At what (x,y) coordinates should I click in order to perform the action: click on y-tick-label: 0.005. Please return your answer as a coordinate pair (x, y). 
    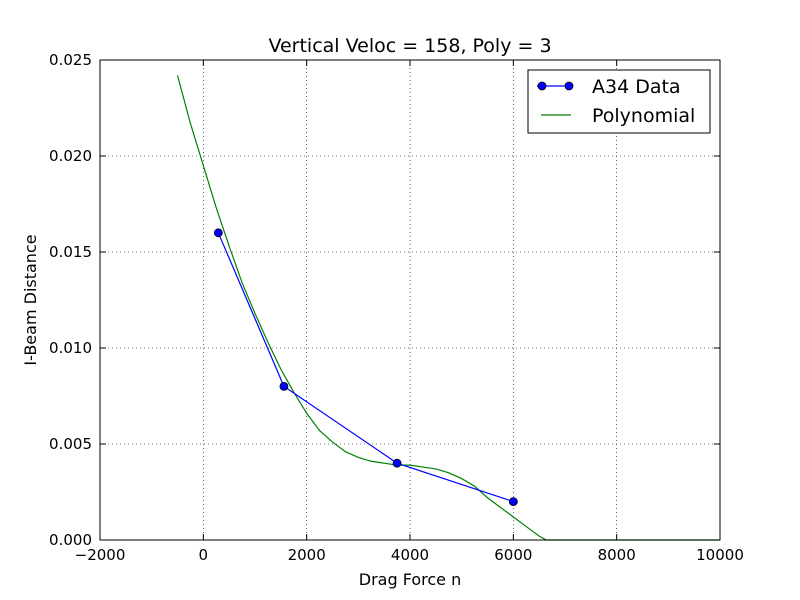
    Looking at the image, I should click on (70, 444).